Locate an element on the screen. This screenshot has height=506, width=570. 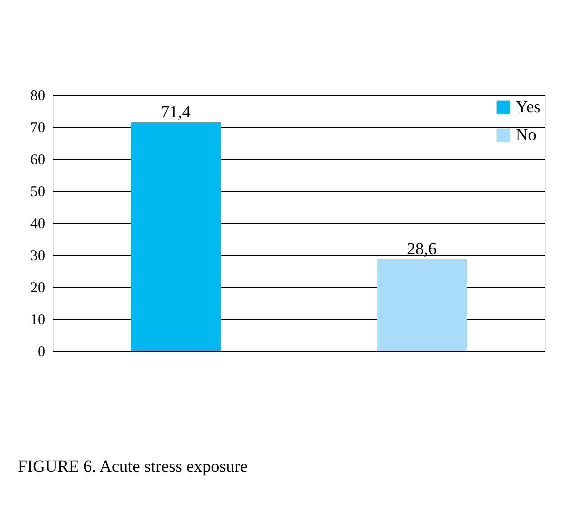
caption: FIGURE 6. Acute stress exposure is located at coordinates (133, 466).